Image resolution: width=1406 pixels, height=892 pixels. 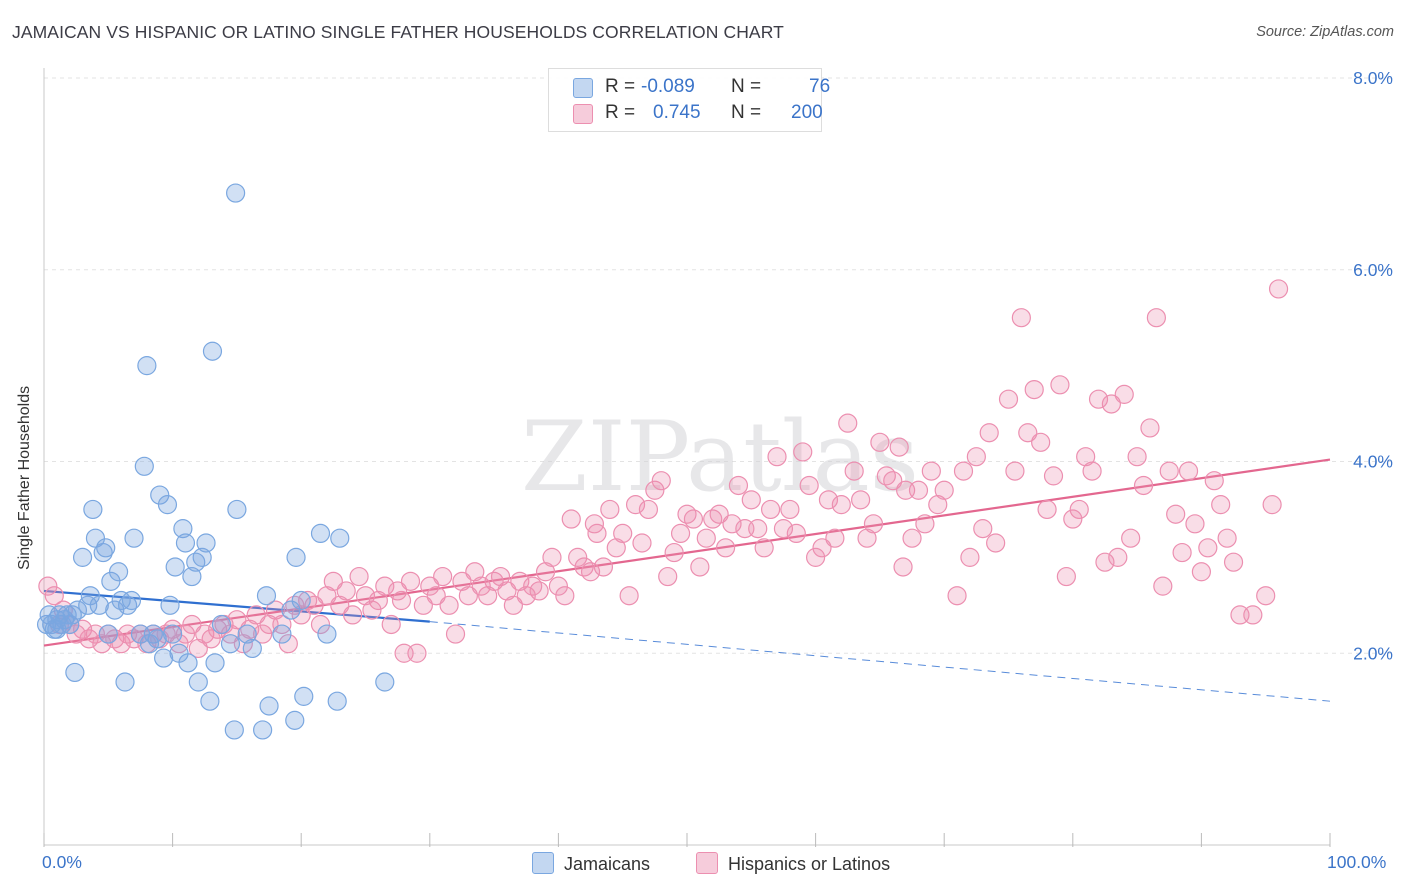 What do you see at coordinates (1373, 653) in the screenshot?
I see `y-tick-label: 2.0%` at bounding box center [1373, 653].